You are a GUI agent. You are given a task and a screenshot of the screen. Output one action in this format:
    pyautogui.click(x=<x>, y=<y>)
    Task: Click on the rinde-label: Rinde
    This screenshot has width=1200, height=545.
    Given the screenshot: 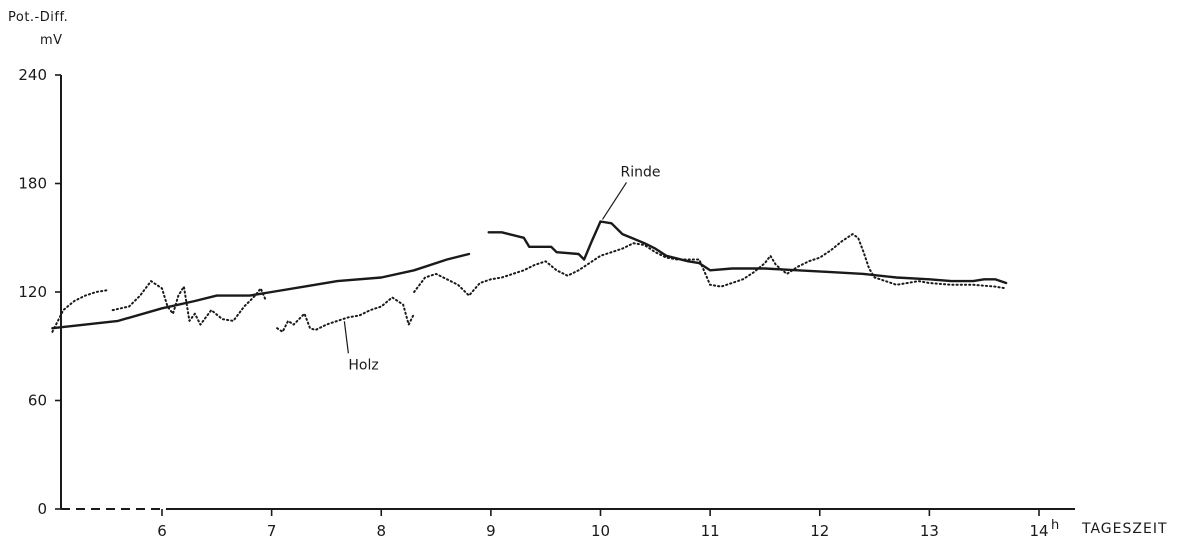 What is the action you would take?
    pyautogui.click(x=641, y=172)
    